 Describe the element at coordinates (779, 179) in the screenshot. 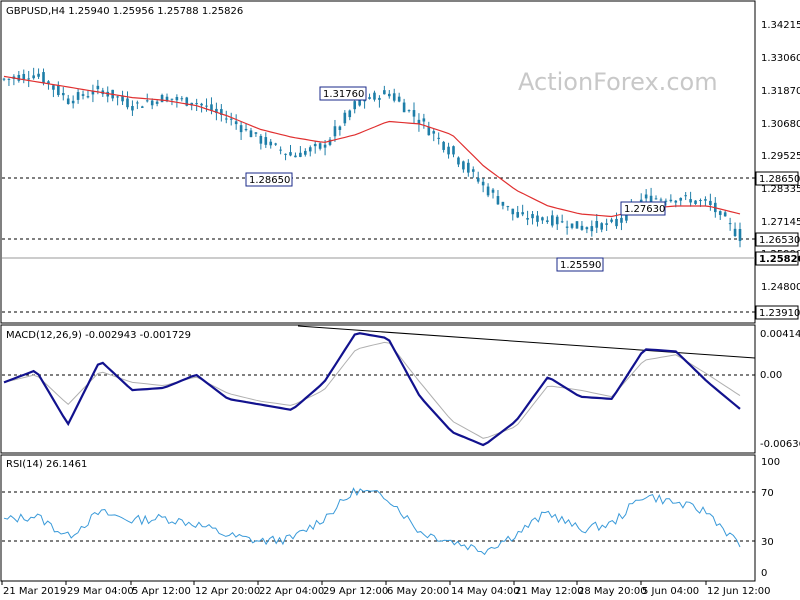

I see `level-label-text: 1.28650` at that location.